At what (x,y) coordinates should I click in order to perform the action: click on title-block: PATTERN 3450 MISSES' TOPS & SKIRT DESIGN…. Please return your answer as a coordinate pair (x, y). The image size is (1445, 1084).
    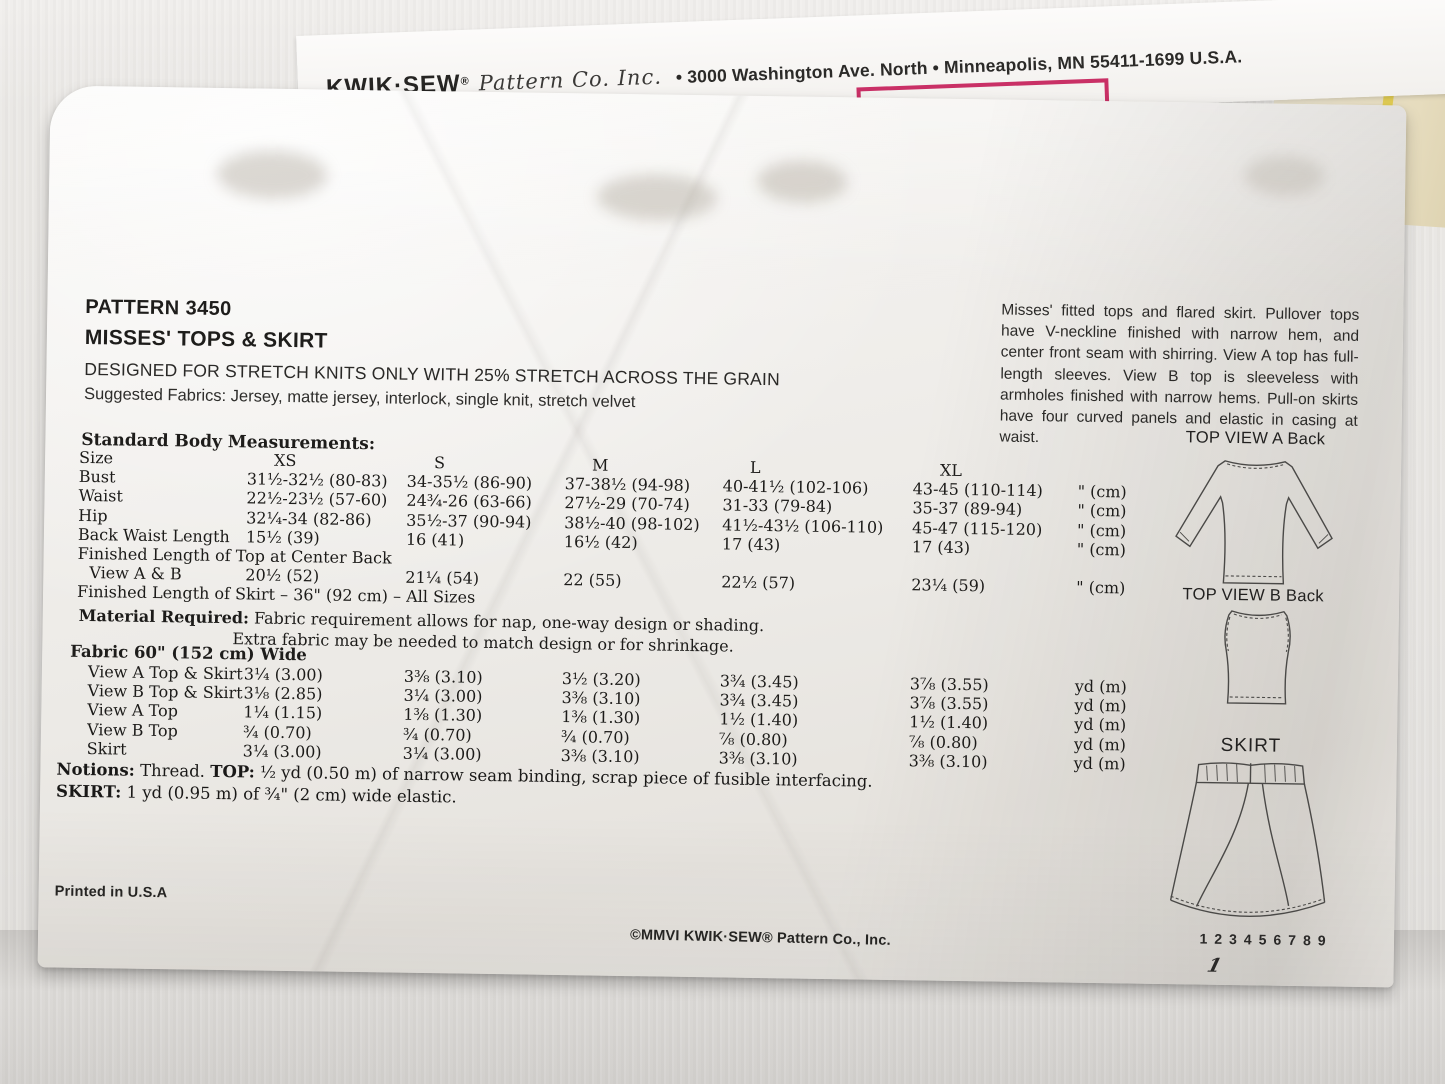
    Looking at the image, I should click on (432, 355).